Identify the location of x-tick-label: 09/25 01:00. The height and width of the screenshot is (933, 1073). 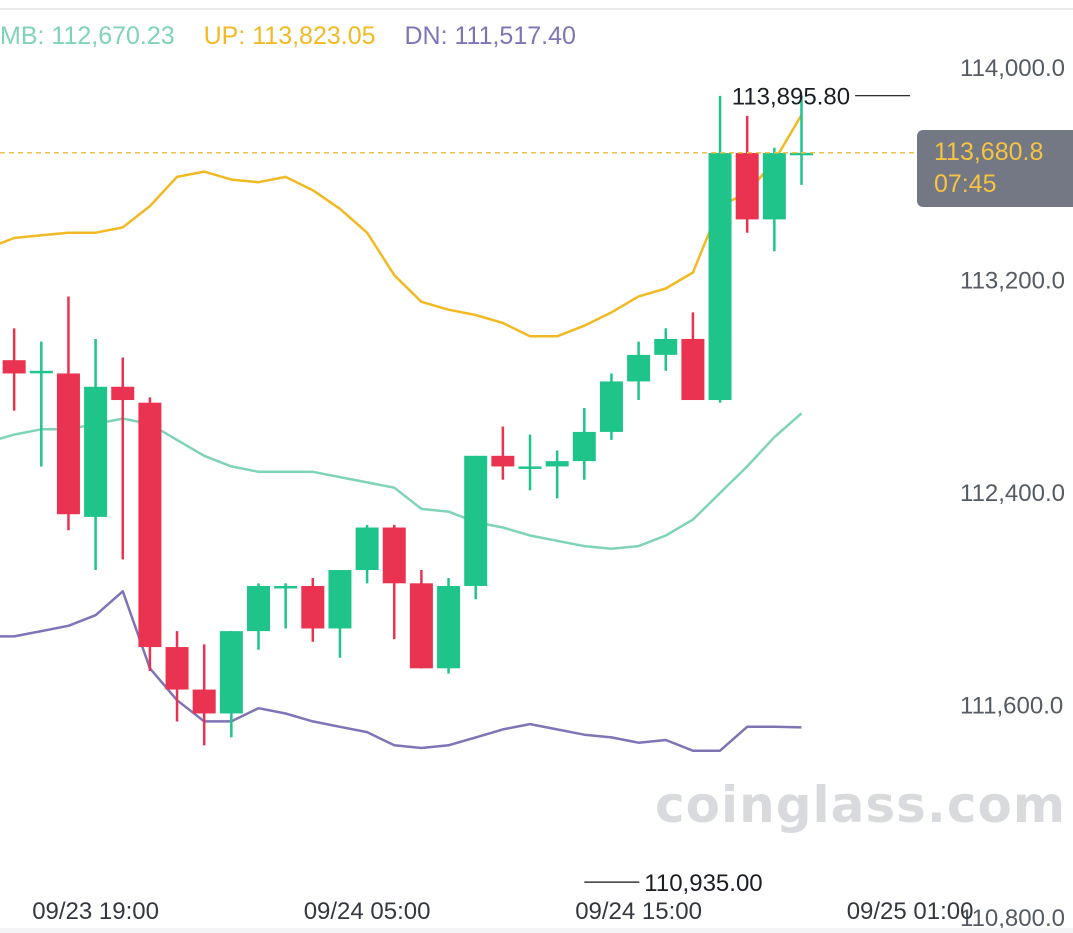
(910, 911).